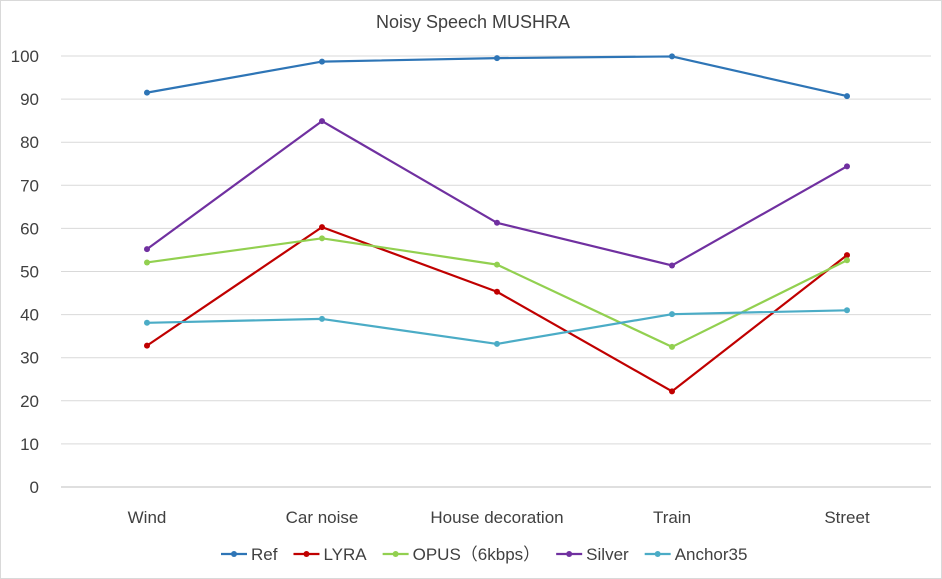 This screenshot has height=579, width=942. What do you see at coordinates (29, 142) in the screenshot?
I see `y-tick-label: 80` at bounding box center [29, 142].